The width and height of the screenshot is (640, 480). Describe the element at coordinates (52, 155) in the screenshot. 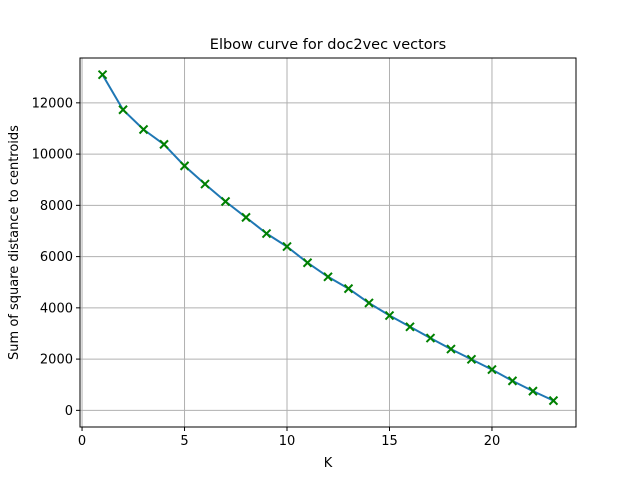

I see `y-tick-label: 10000` at that location.